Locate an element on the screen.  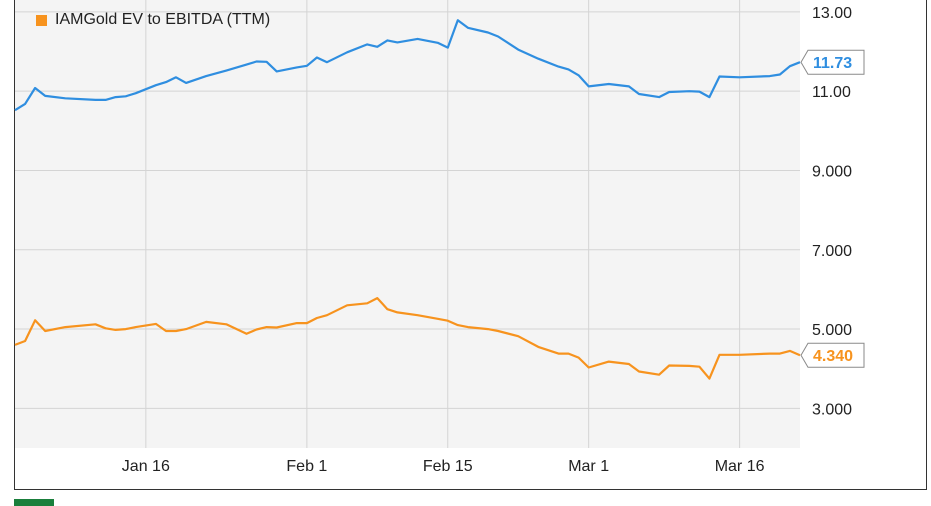
x-tick-label: Feb 15 is located at coordinates (448, 466).